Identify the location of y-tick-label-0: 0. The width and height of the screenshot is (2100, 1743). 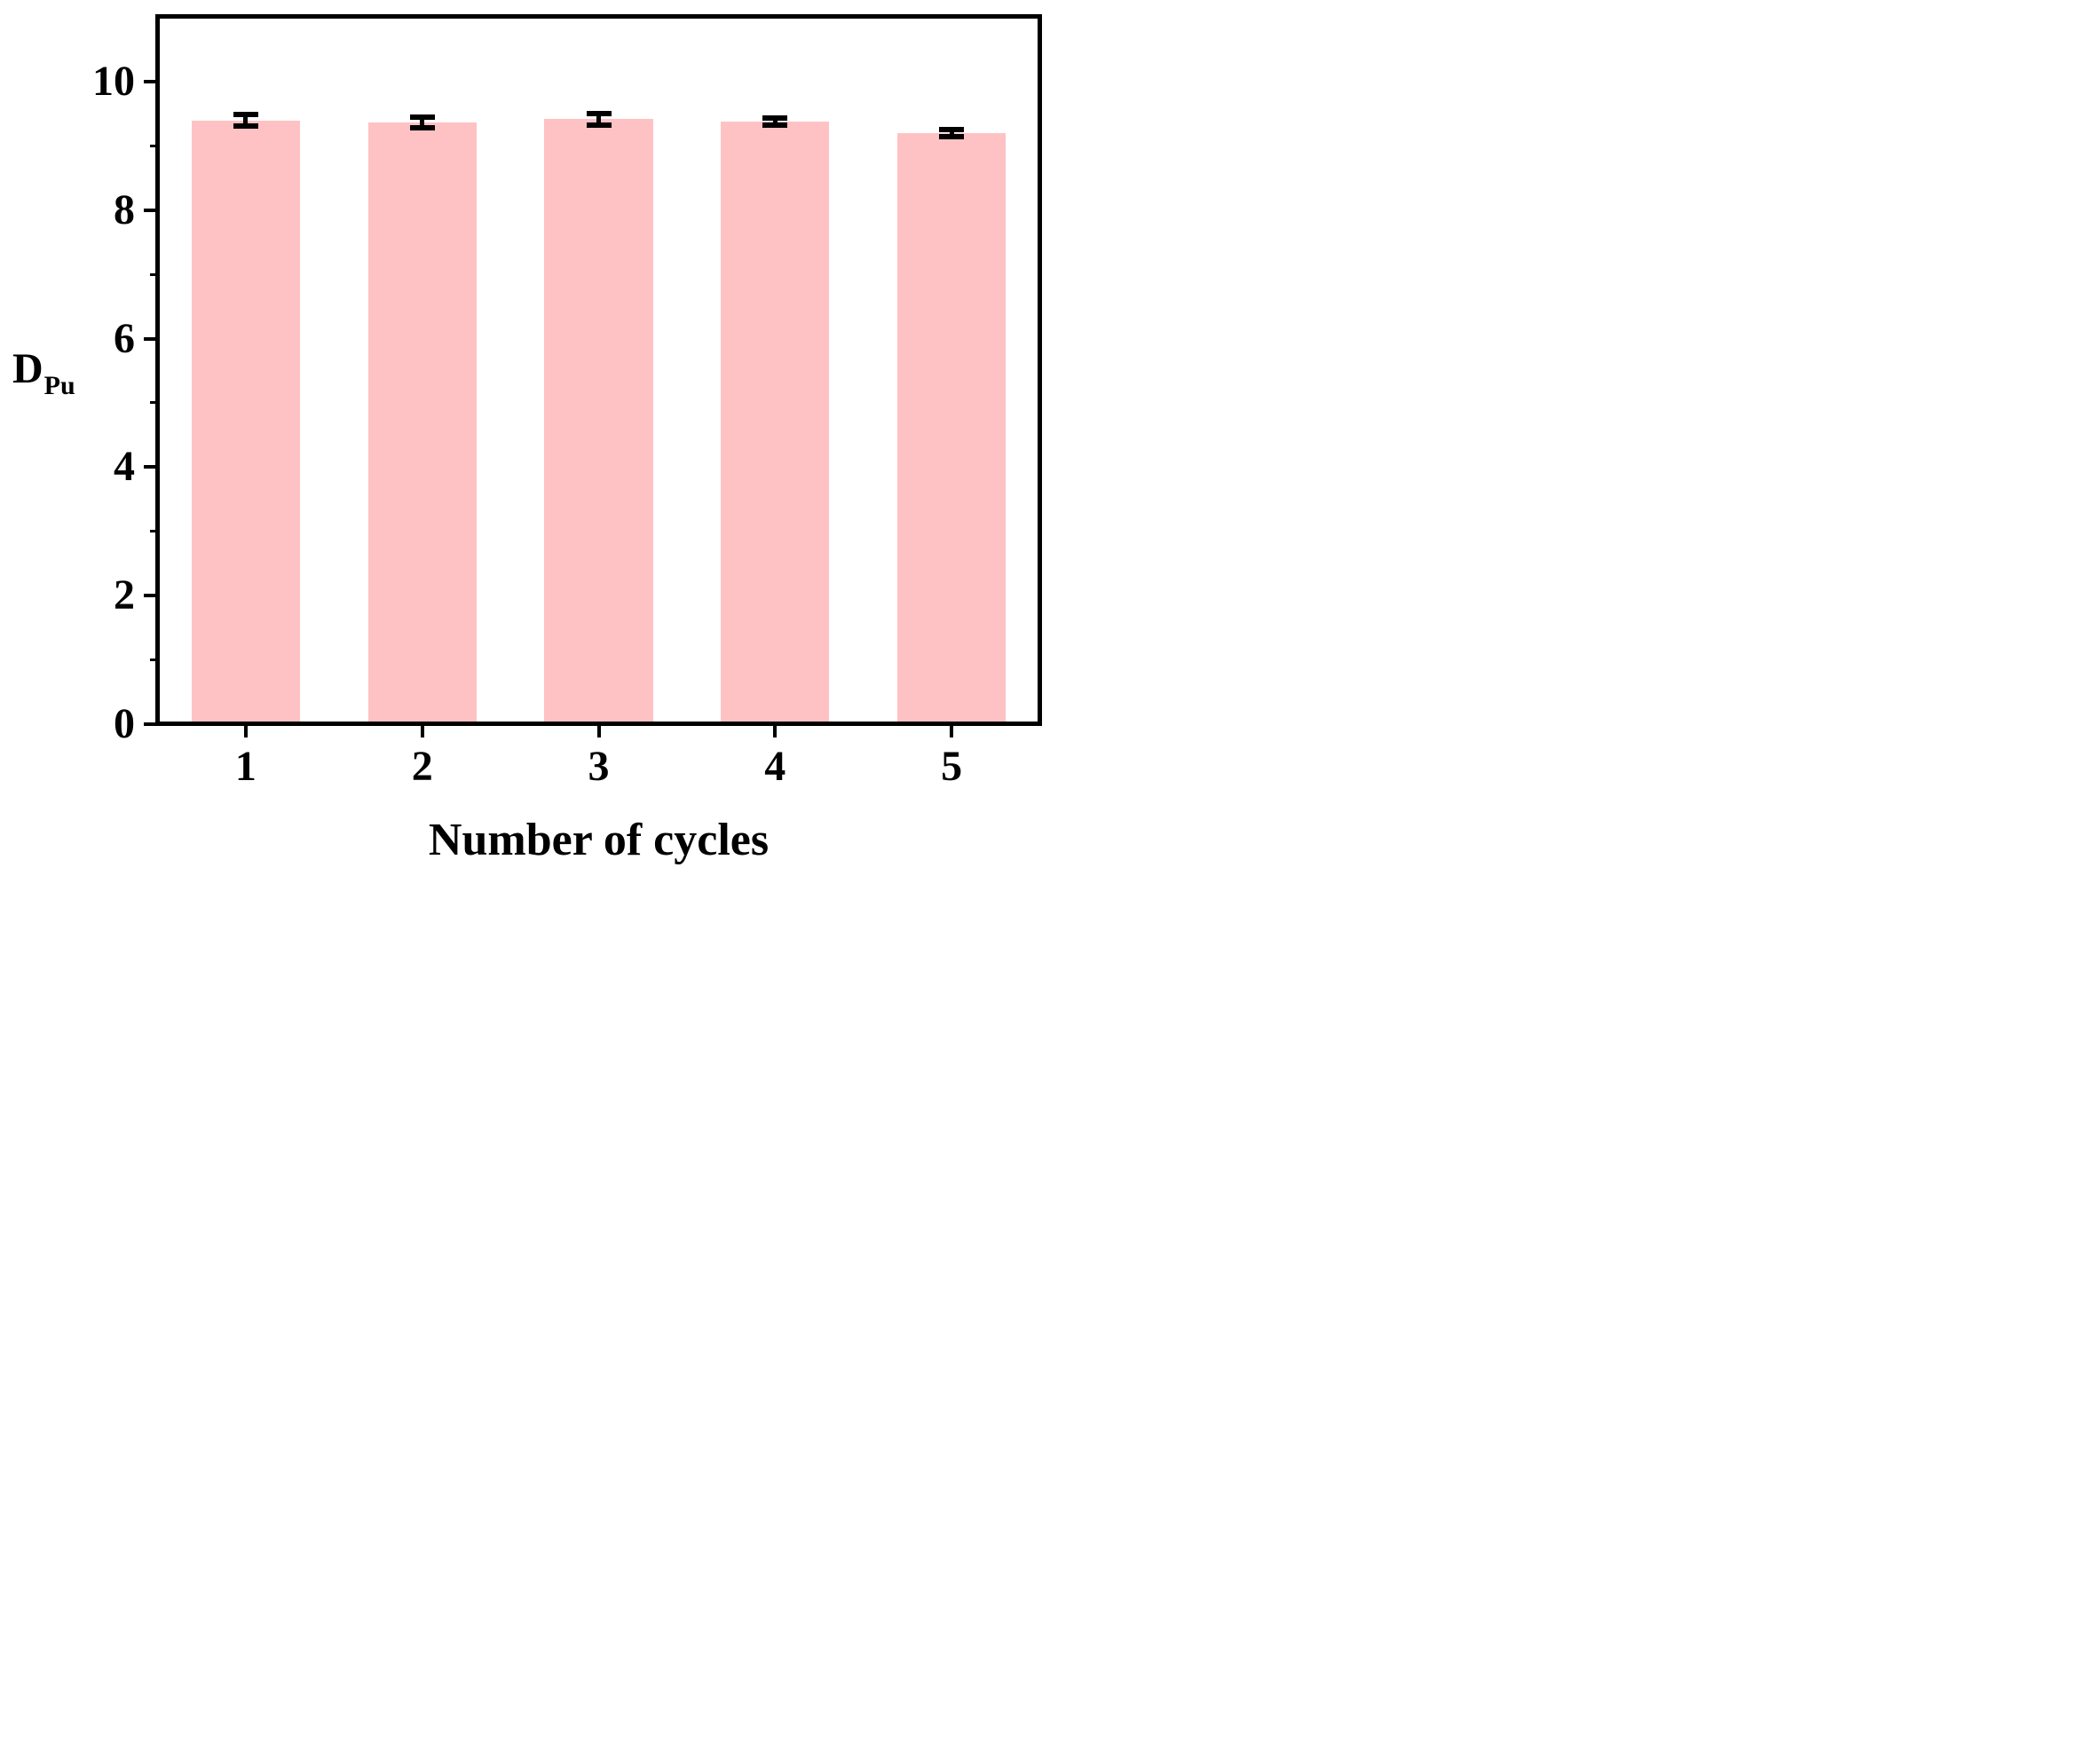
(124, 723).